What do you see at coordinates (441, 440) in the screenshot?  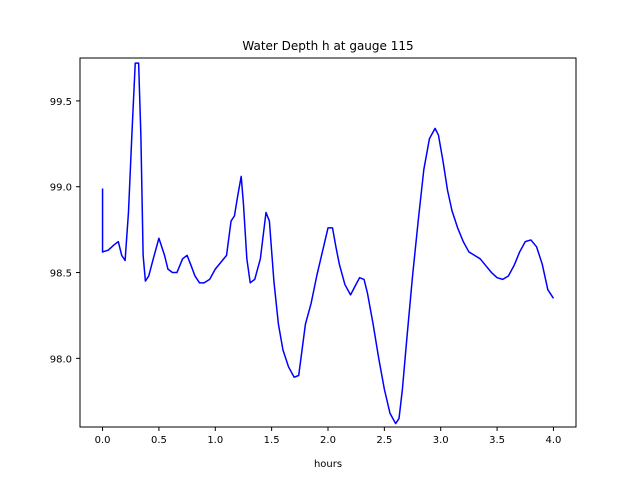 I see `x-tick-label: 3.0` at bounding box center [441, 440].